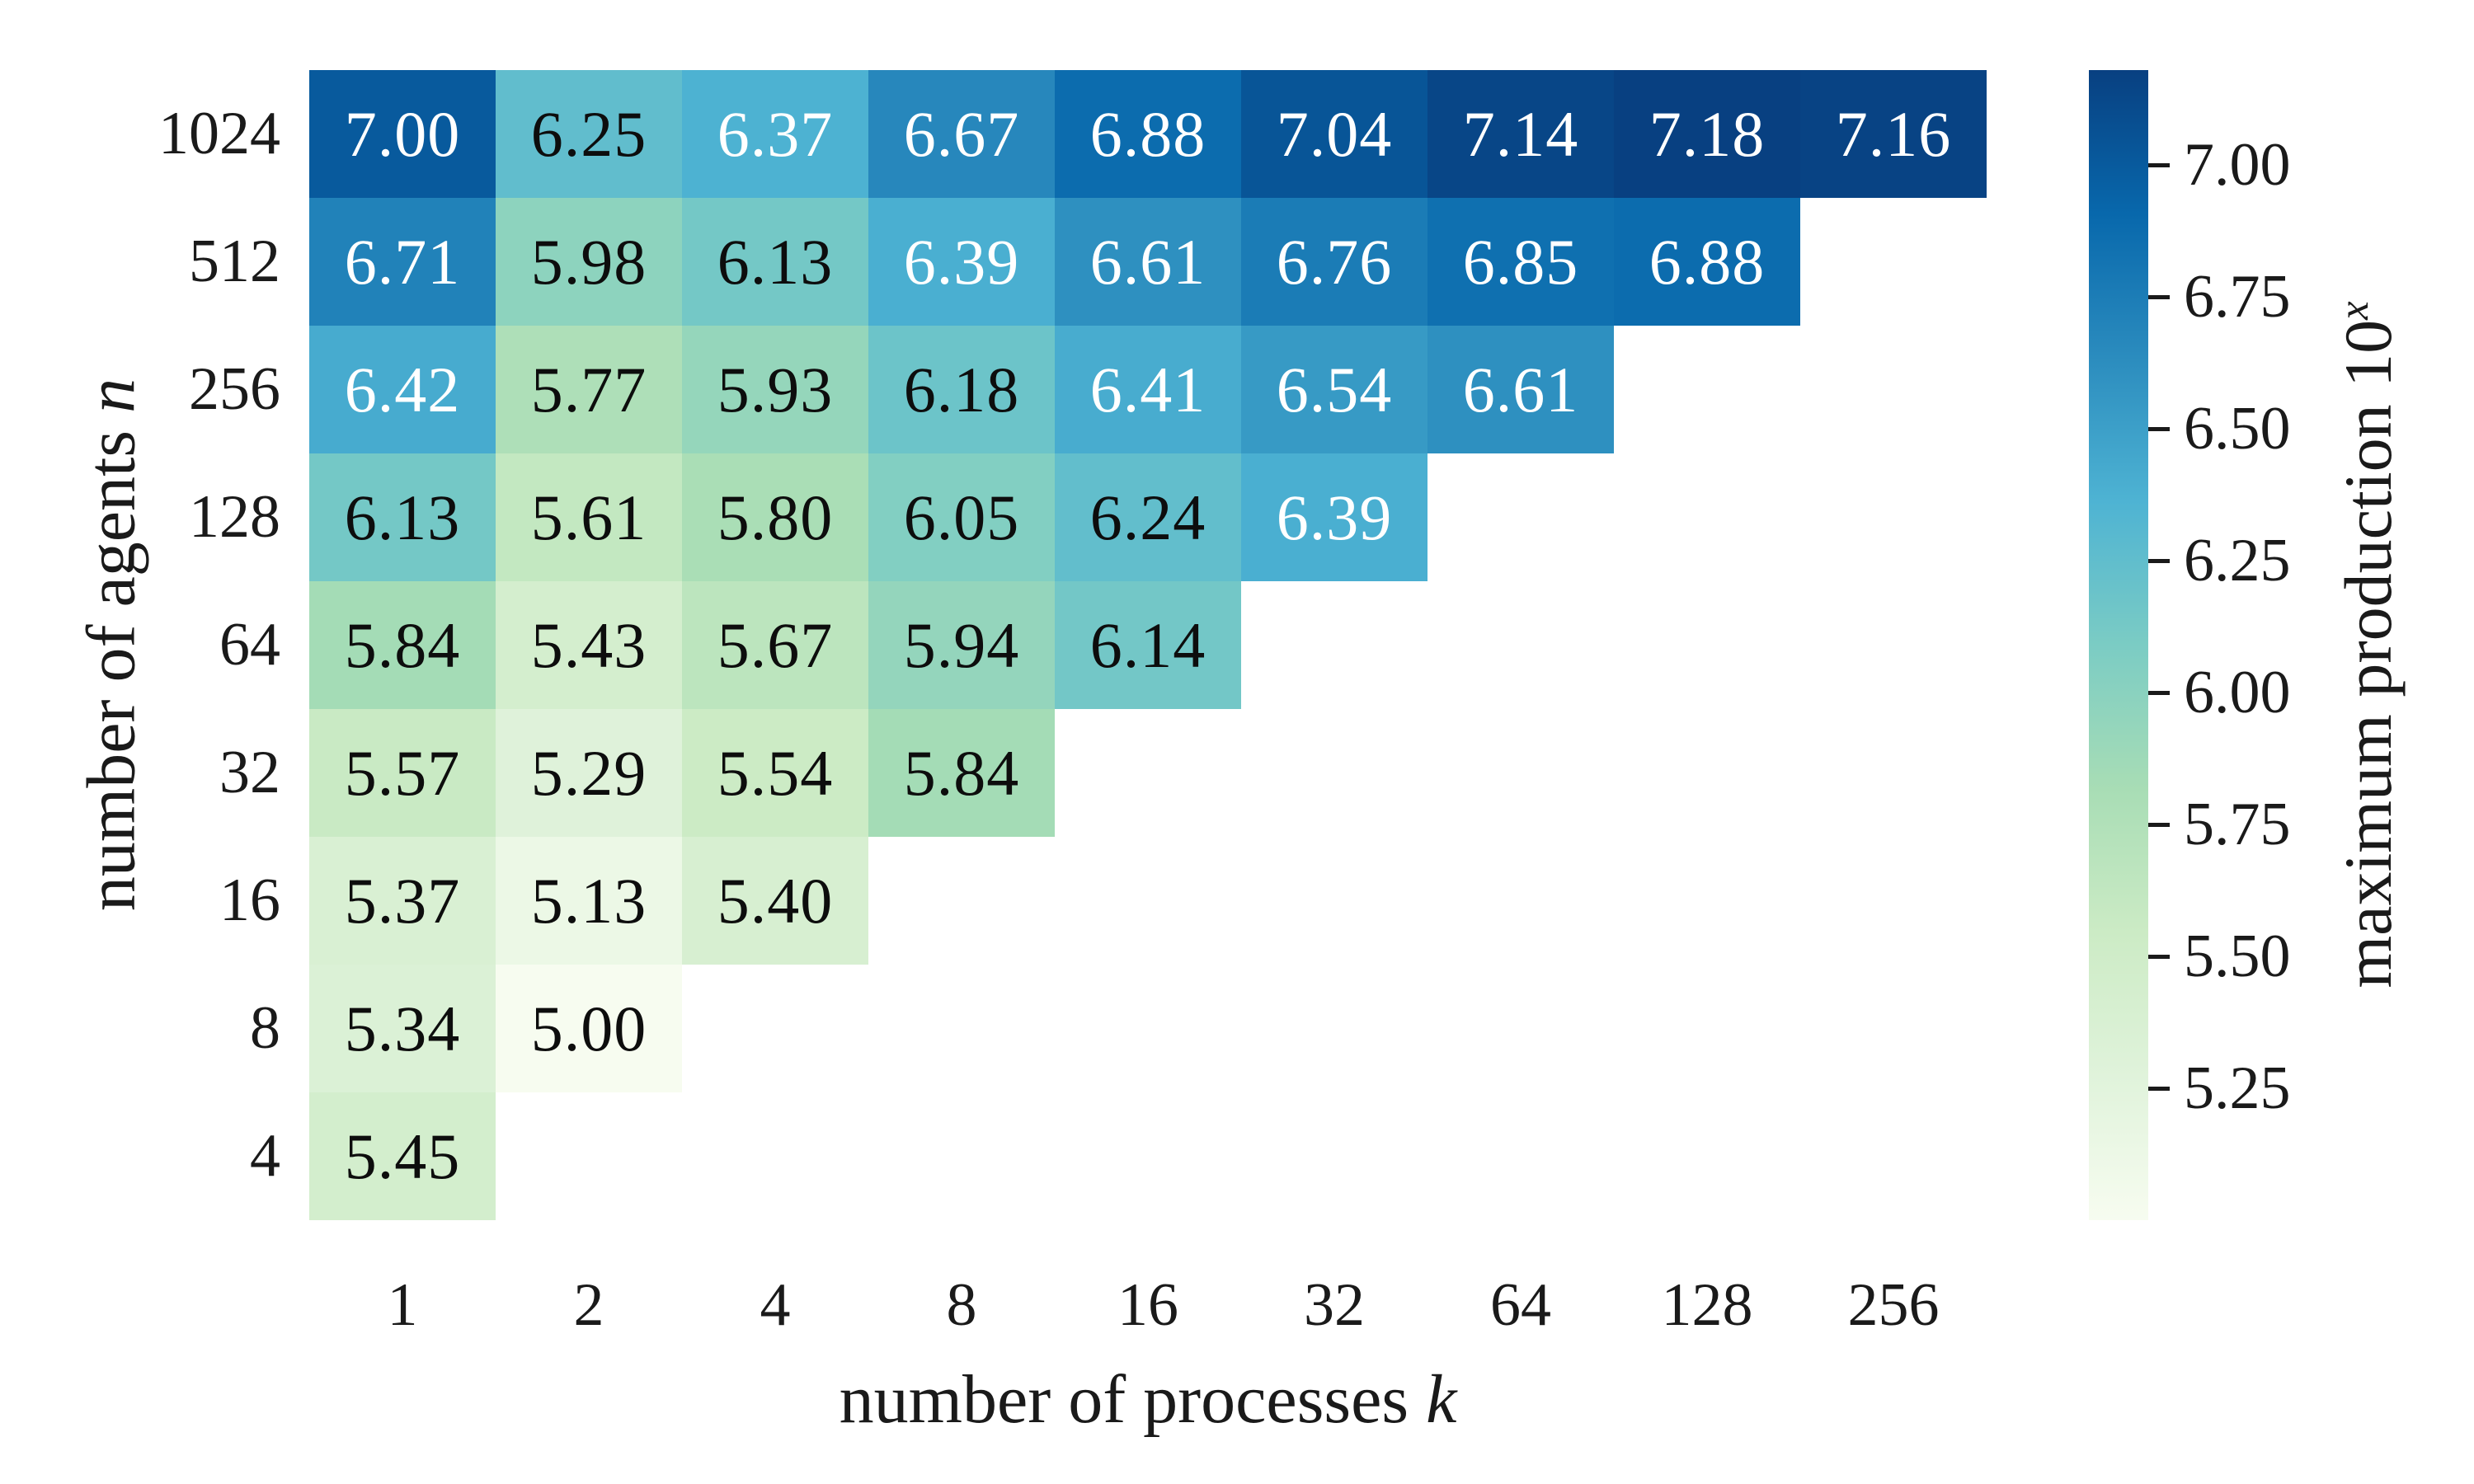 The height and width of the screenshot is (1484, 2474). I want to click on y-axis-tick-label: 512, so click(234, 261).